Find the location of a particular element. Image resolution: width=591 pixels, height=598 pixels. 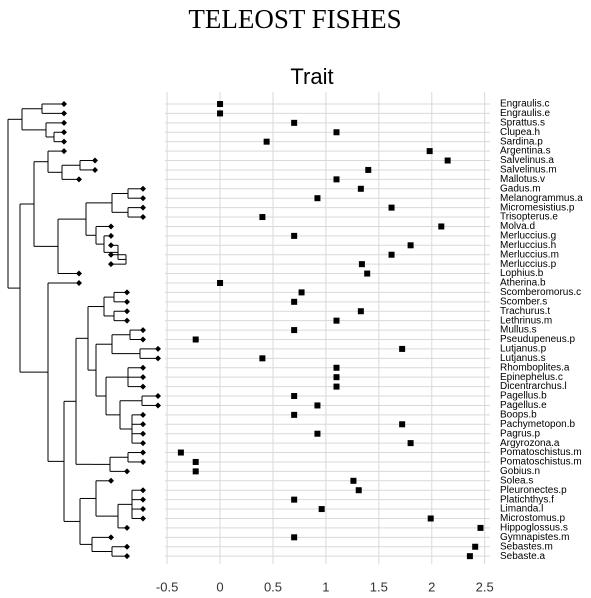

species-label: Lophius.b is located at coordinates (522, 273).